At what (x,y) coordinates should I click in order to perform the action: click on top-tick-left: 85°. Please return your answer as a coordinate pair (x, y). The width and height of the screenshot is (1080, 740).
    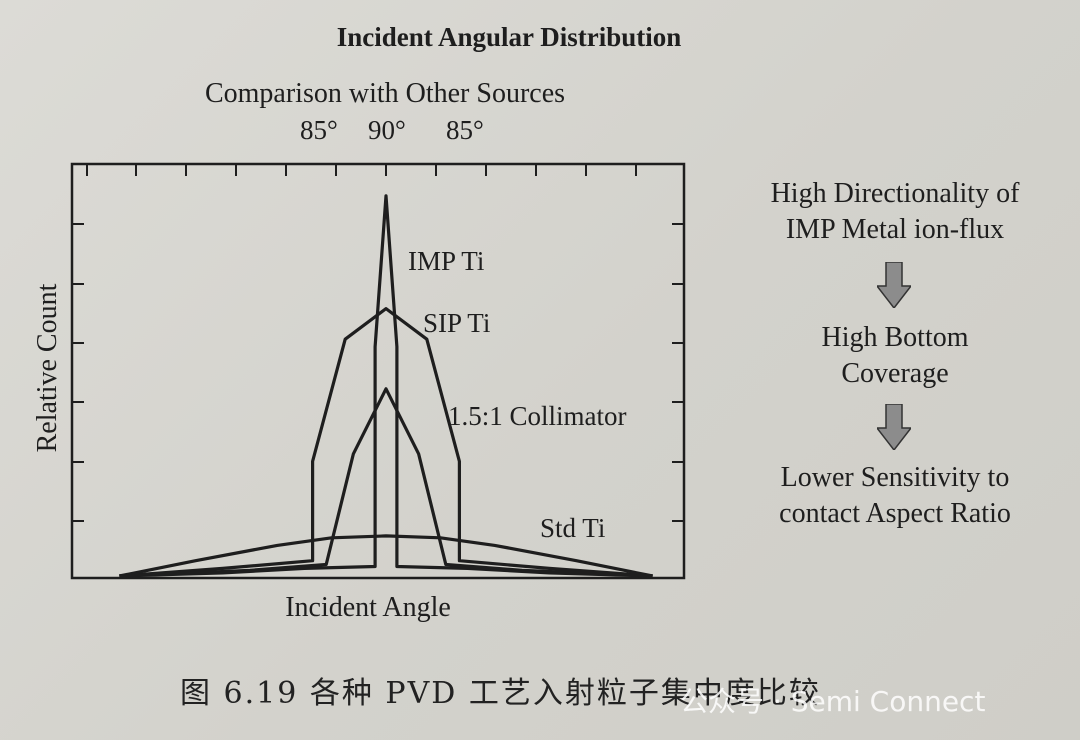
    Looking at the image, I should click on (319, 130).